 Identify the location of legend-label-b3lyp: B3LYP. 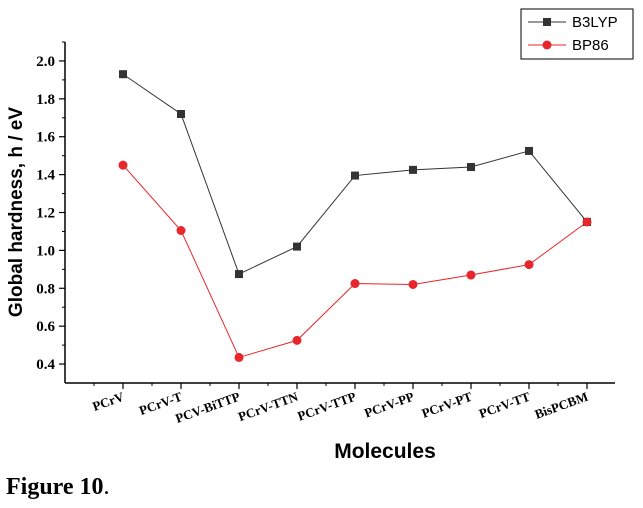
(595, 22).